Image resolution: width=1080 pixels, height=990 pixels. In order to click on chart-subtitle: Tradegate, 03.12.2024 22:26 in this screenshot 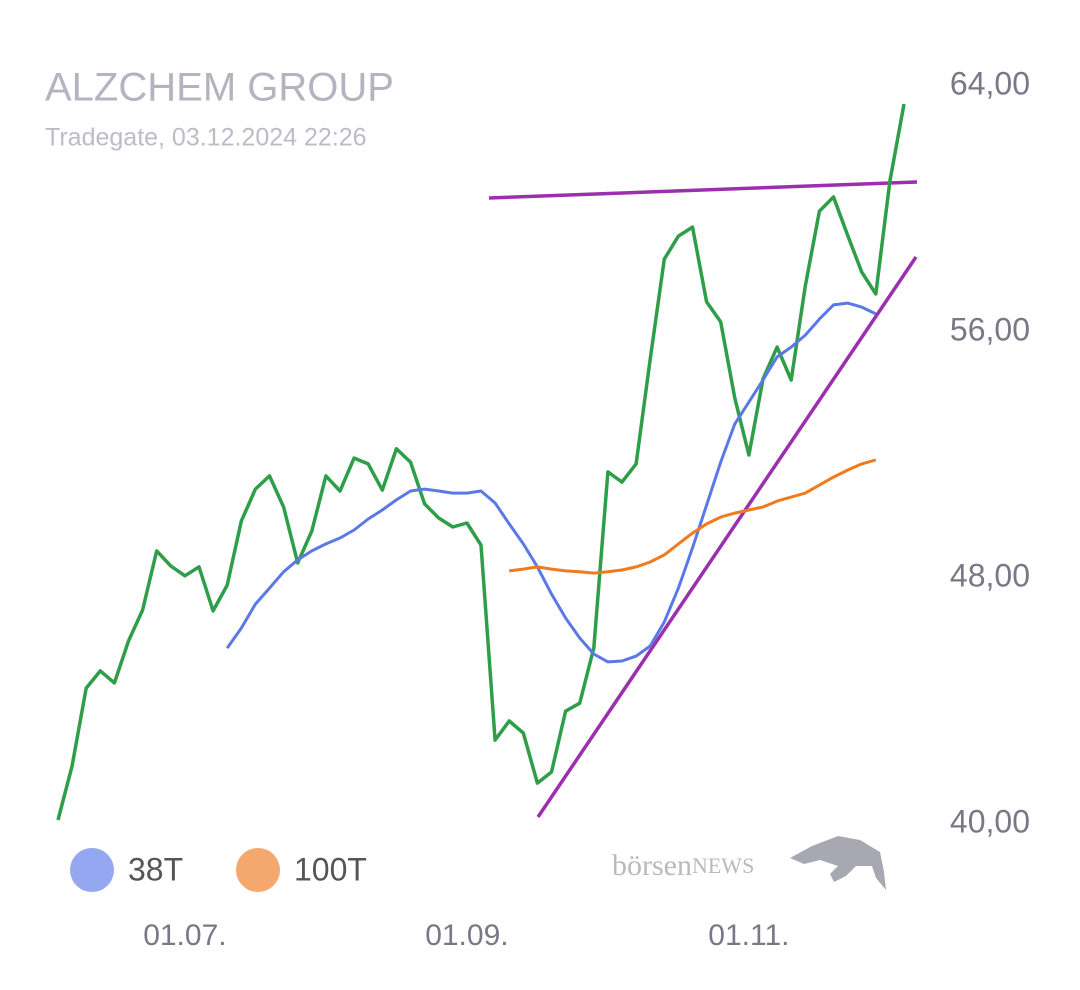, I will do `click(206, 138)`.